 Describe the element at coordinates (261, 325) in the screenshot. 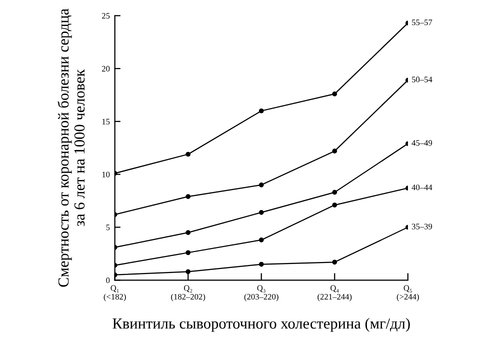

I see `x-axis-title: Квинтиль сывороточного холестерина (мг/дл)` at that location.